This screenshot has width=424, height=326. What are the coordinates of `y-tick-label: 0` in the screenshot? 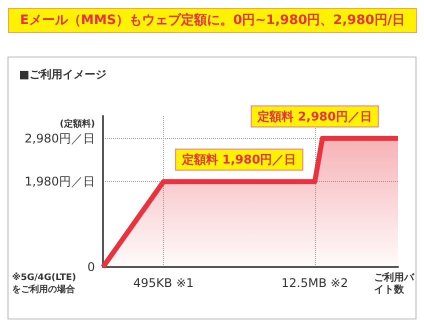 It's located at (91, 267).